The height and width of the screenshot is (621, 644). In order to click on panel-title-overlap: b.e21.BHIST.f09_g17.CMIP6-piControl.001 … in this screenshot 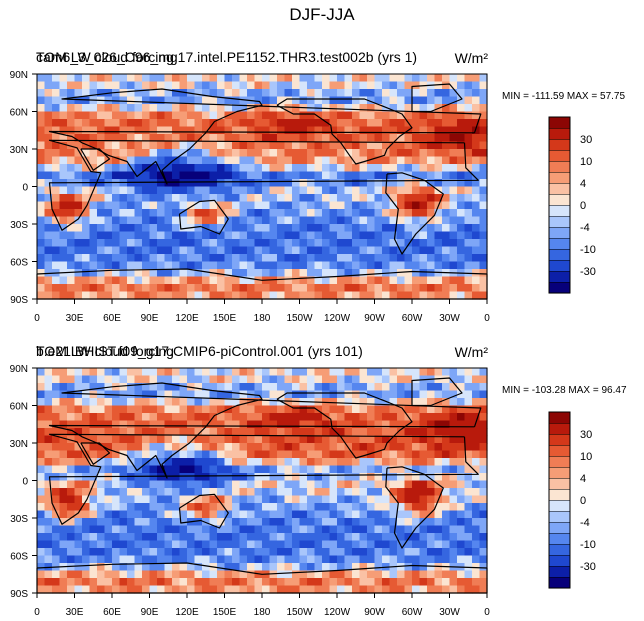, I will do `click(199, 351)`.